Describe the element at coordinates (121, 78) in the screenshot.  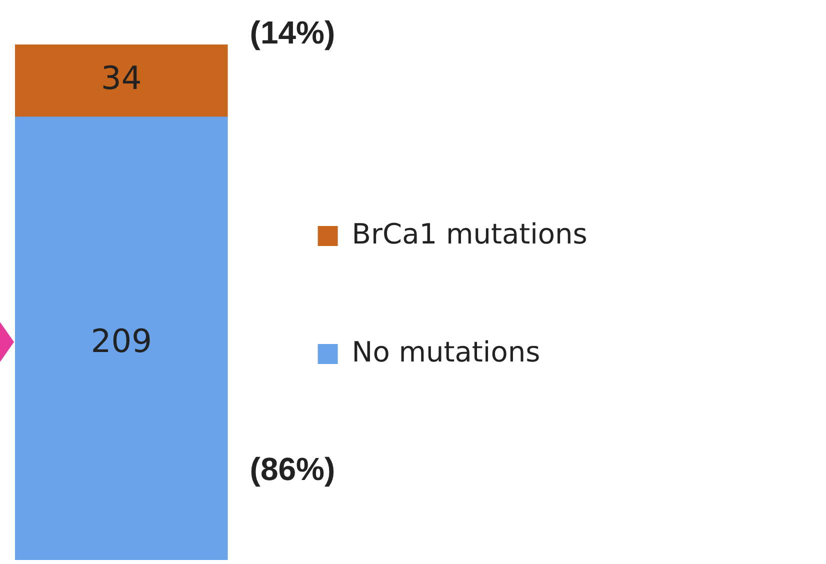
I see `data-label: 34` at that location.